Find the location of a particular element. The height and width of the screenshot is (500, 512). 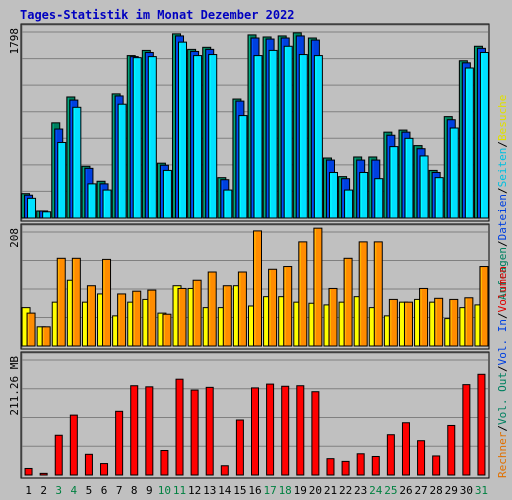

x-tick-day-17: 17 is located at coordinates (269, 490).